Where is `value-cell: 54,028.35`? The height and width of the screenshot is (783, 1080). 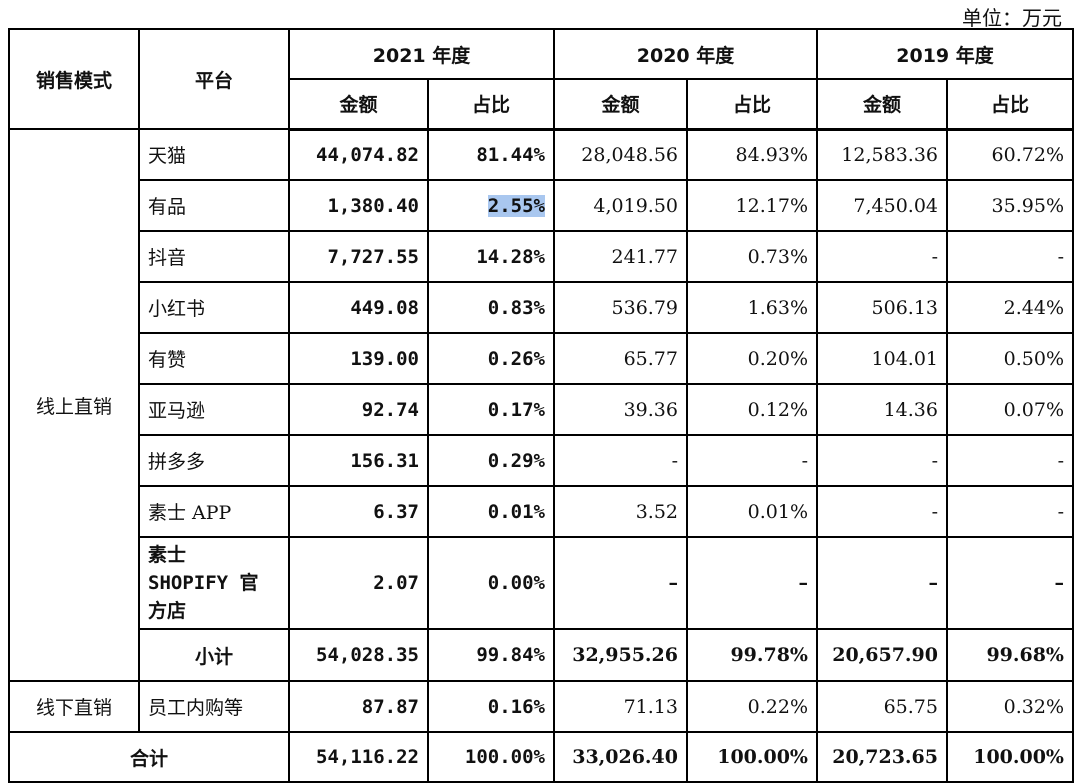 value-cell: 54,028.35 is located at coordinates (358, 655).